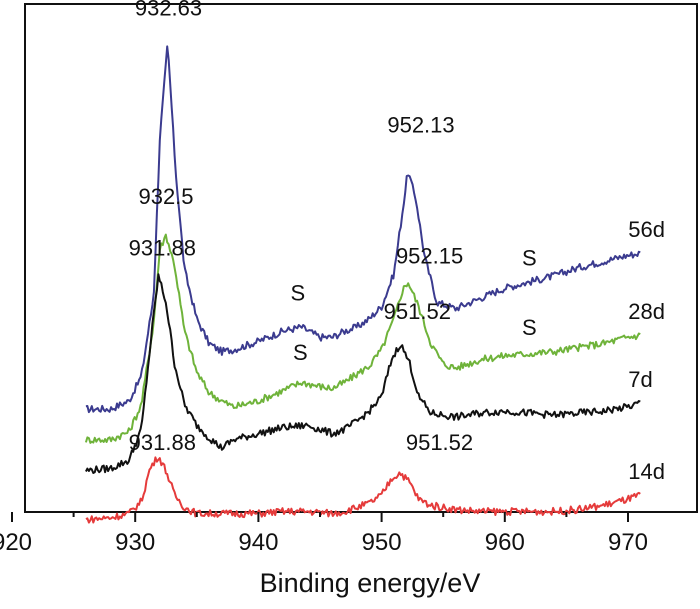 The image size is (700, 609). Describe the element at coordinates (168, 10) in the screenshot. I see `peak-label: 932.63` at that location.